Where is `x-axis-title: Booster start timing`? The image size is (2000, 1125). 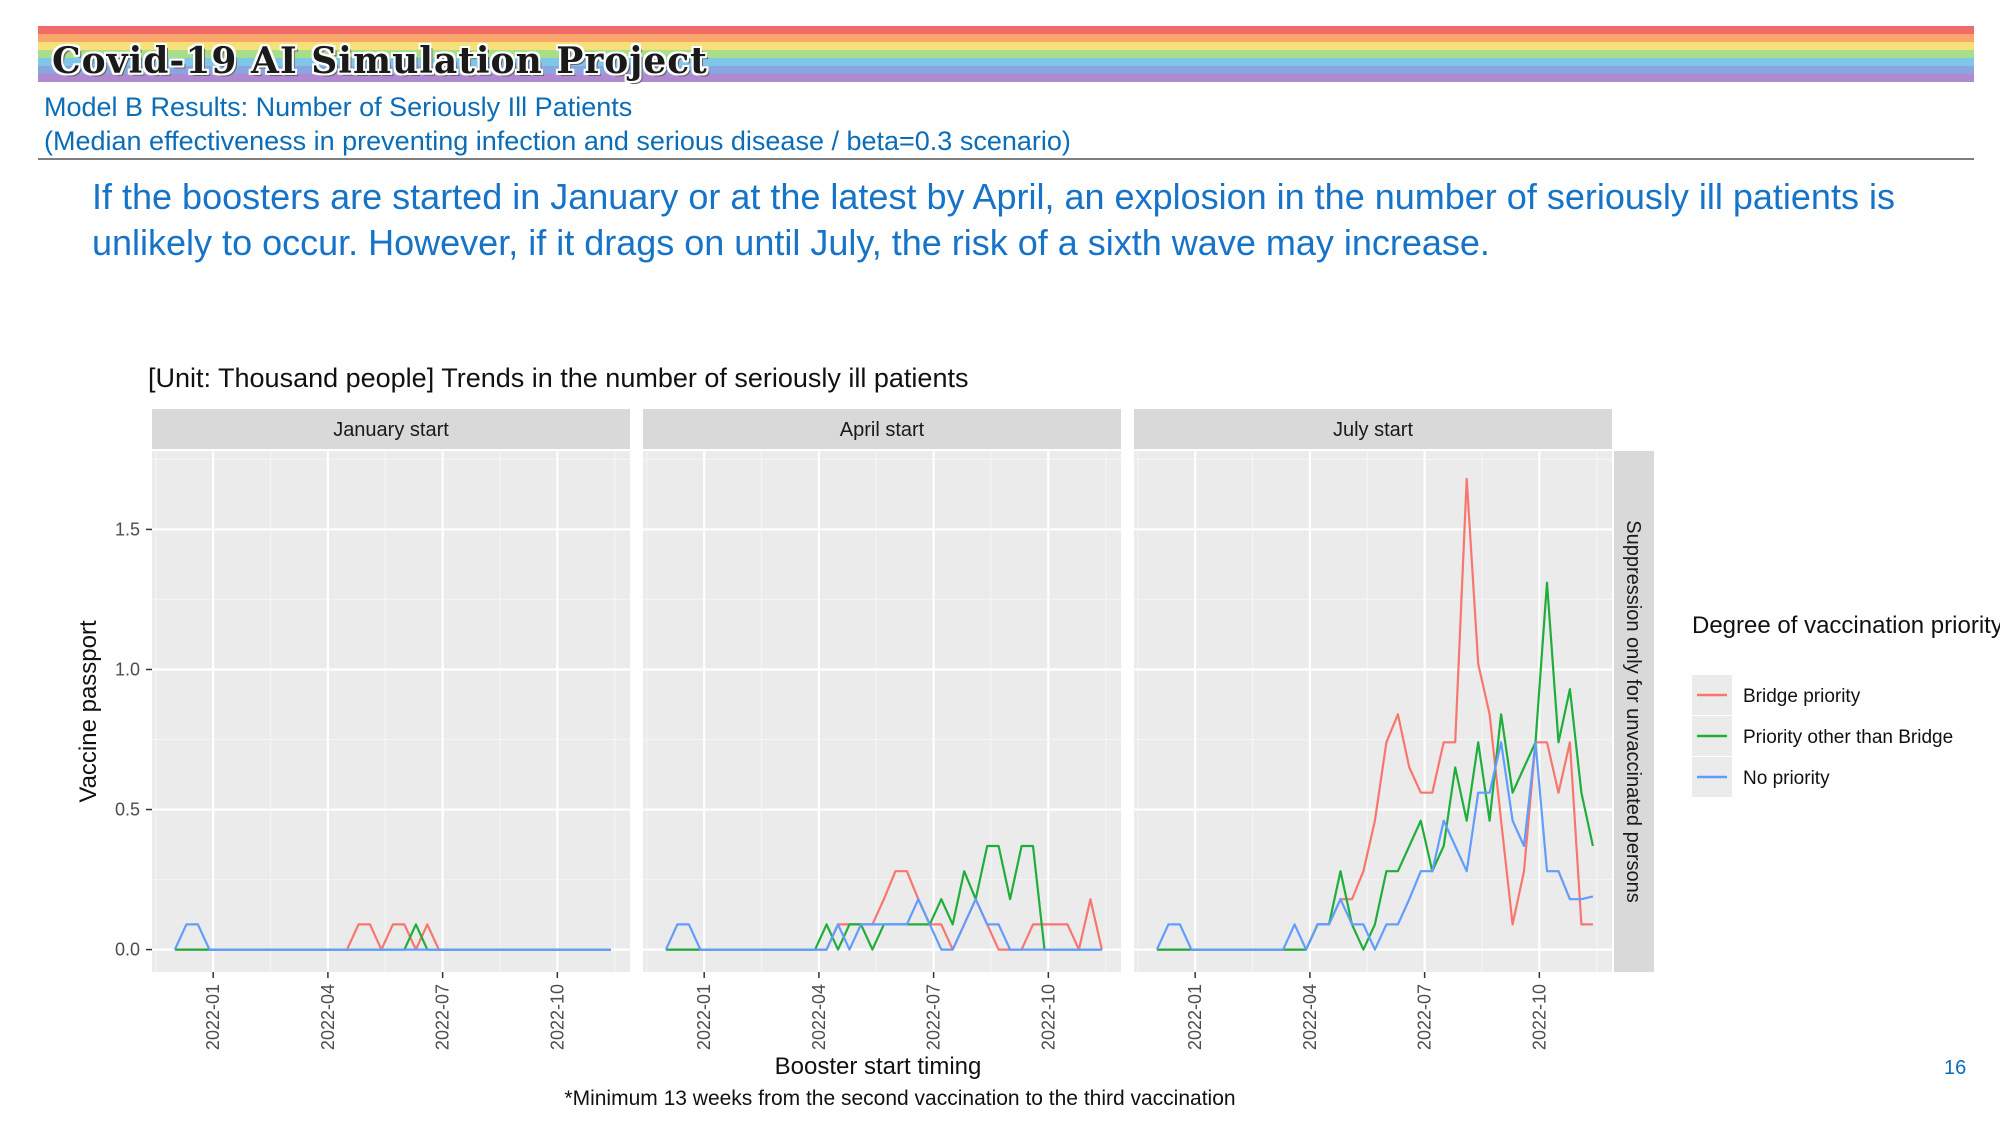 x-axis-title: Booster start timing is located at coordinates (878, 1066).